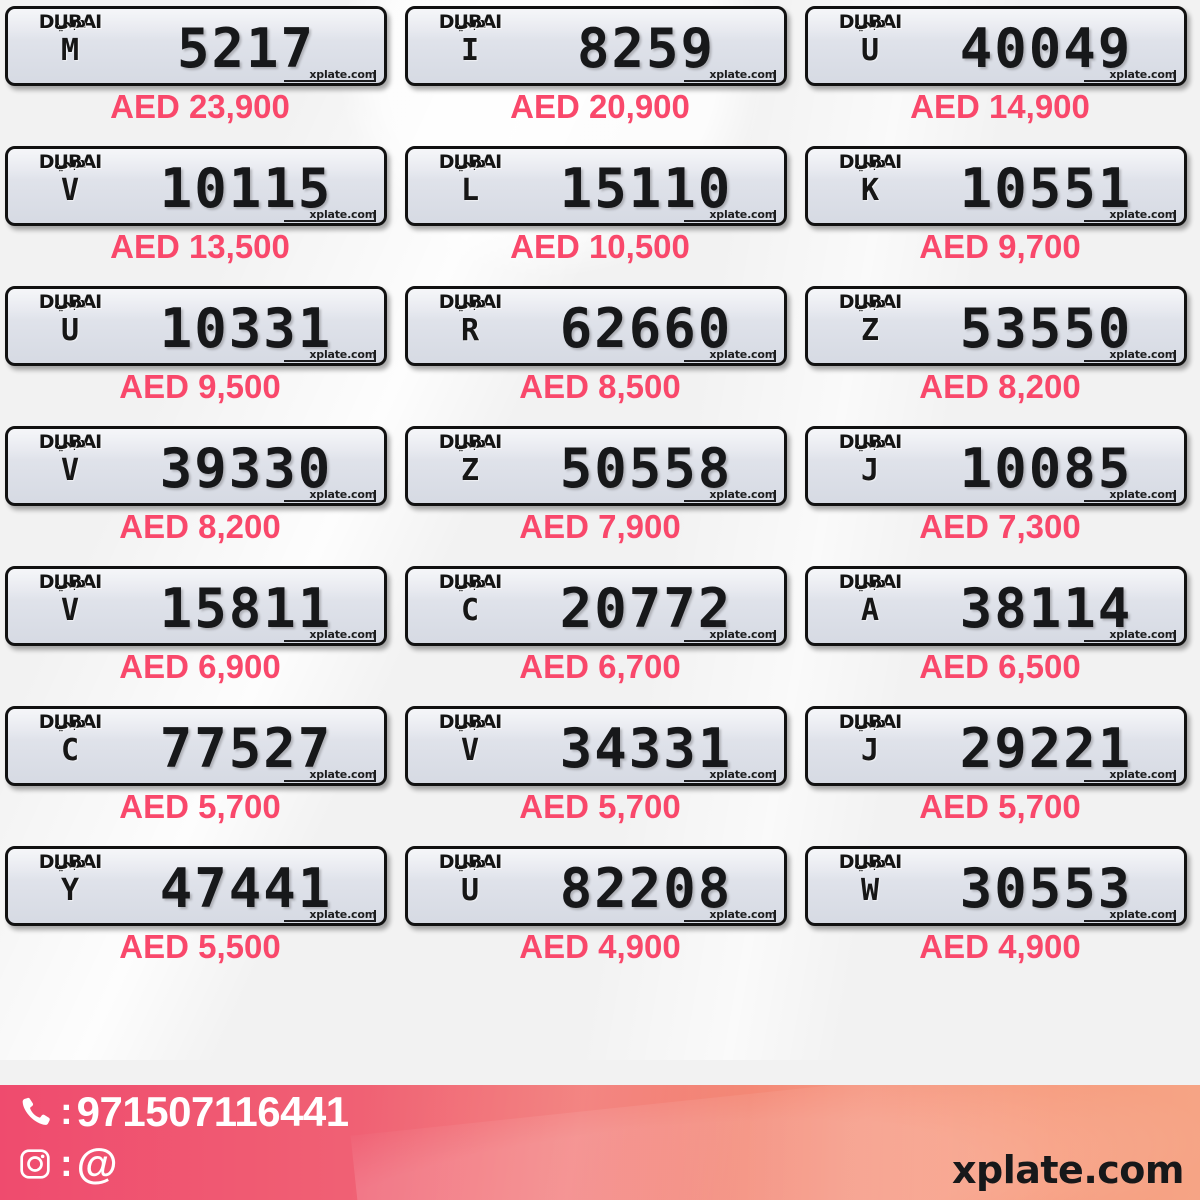 The height and width of the screenshot is (1200, 1200). What do you see at coordinates (70, 739) in the screenshot?
I see `emirate-badge: DUBAI دبي C` at bounding box center [70, 739].